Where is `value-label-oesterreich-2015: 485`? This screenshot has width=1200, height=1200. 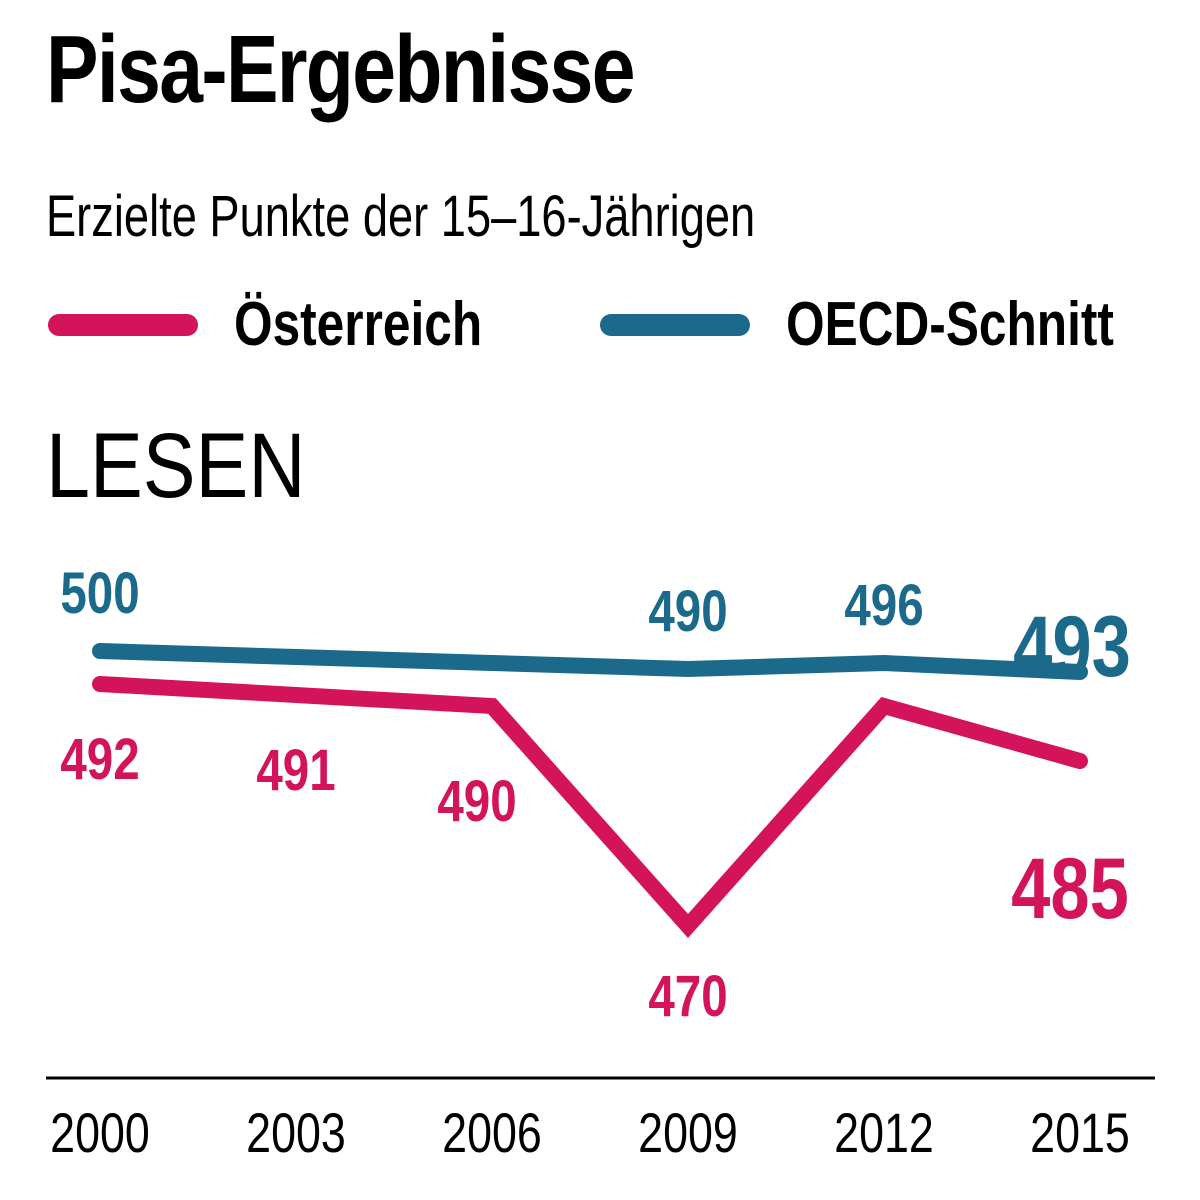 value-label-oesterreich-2015: 485 is located at coordinates (1070, 888).